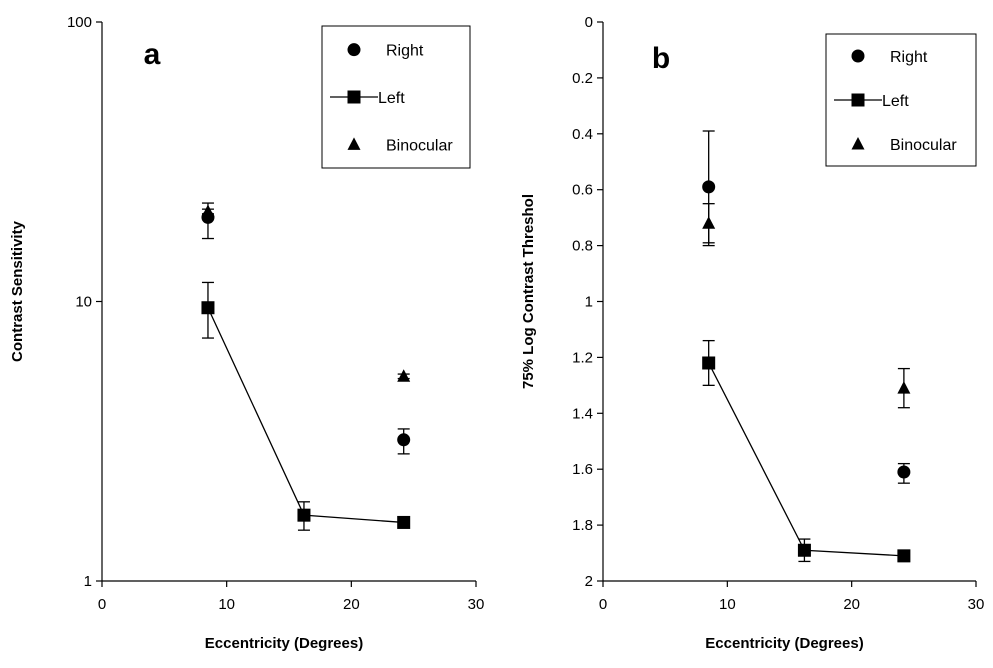 Image resolution: width=993 pixels, height=668 pixels. What do you see at coordinates (582, 357) in the screenshot?
I see `y-tick-label: 1.2` at bounding box center [582, 357].